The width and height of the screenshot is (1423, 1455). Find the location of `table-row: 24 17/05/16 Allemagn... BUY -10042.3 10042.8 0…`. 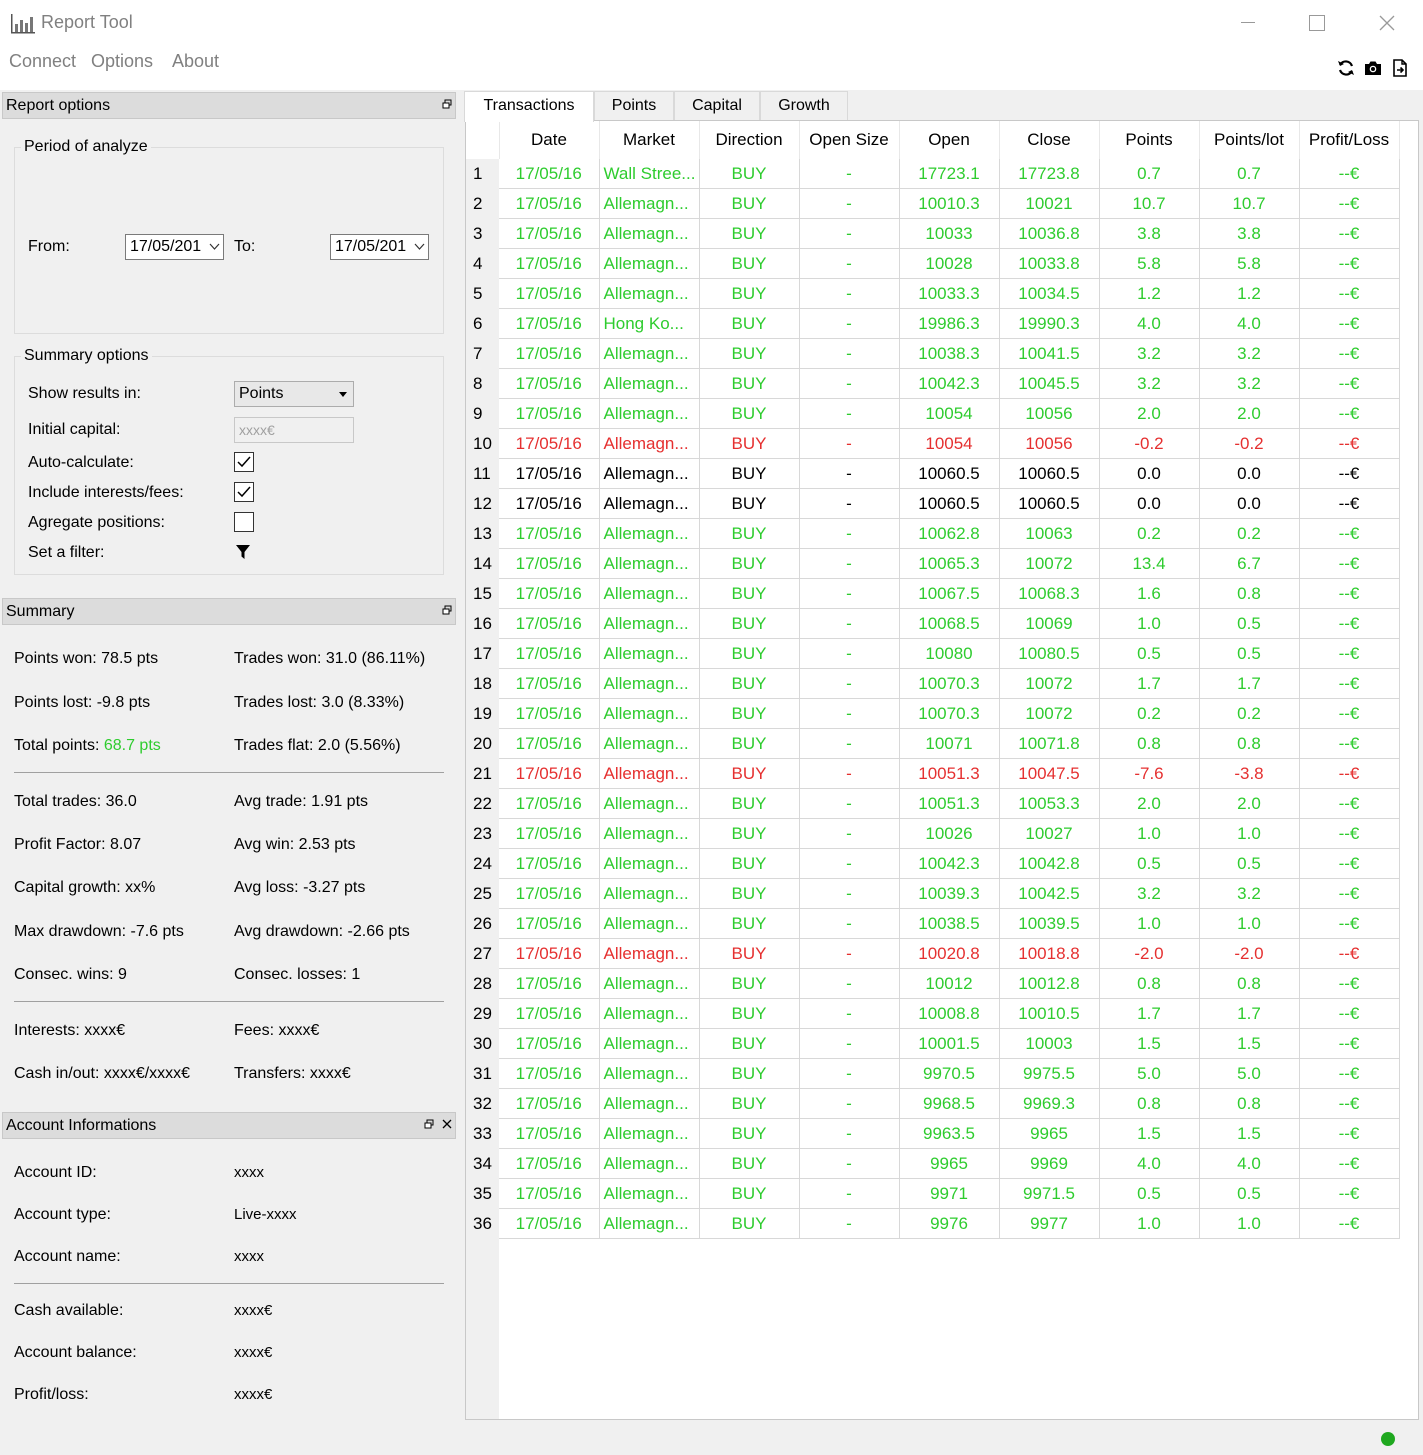

table-row: 24 17/05/16 Allemagn... BUY -10042.3 10042.8 0… is located at coordinates (933, 863).